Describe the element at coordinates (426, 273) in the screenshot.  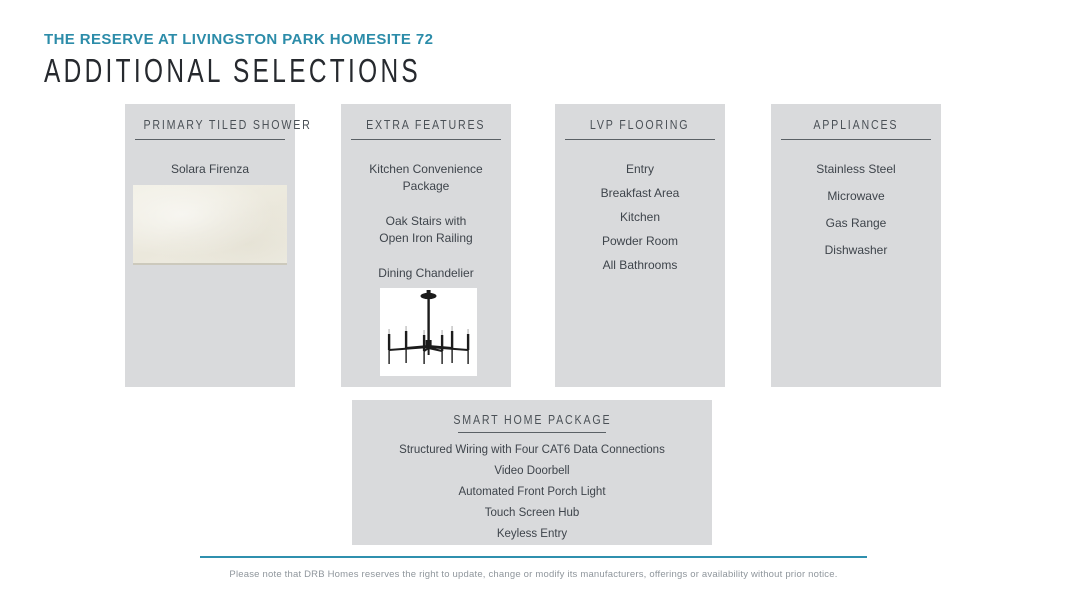
I see `selection-item: Dining Chandelier` at that location.